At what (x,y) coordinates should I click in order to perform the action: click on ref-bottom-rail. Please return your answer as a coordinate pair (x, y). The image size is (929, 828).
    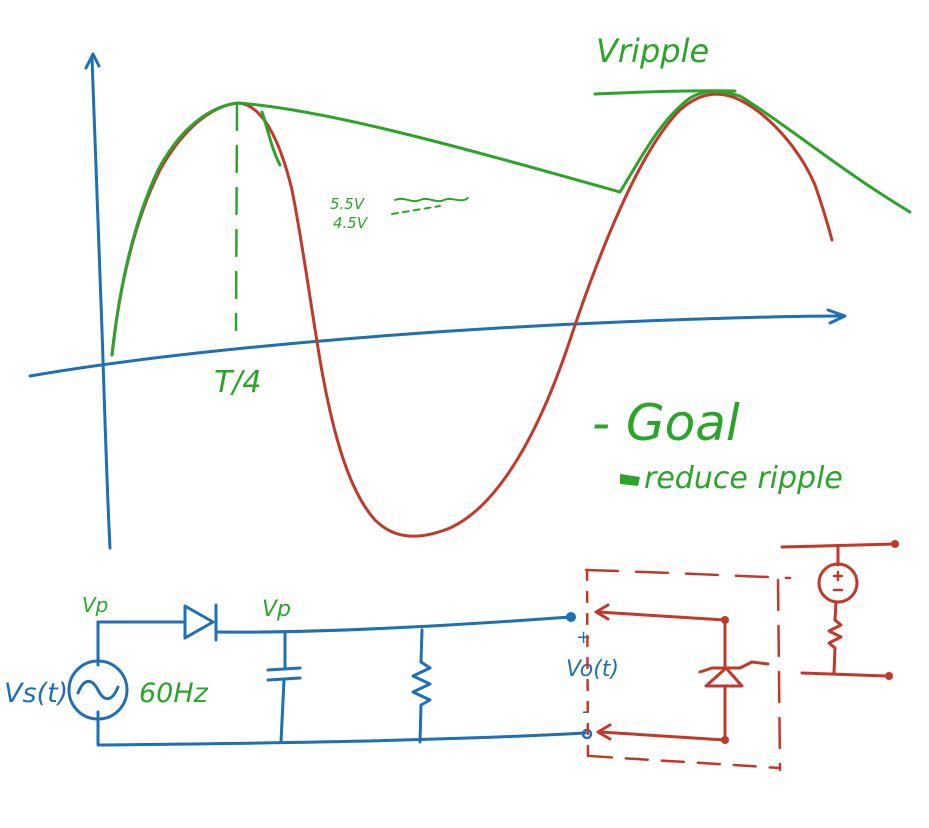
    Looking at the image, I should click on (844, 674).